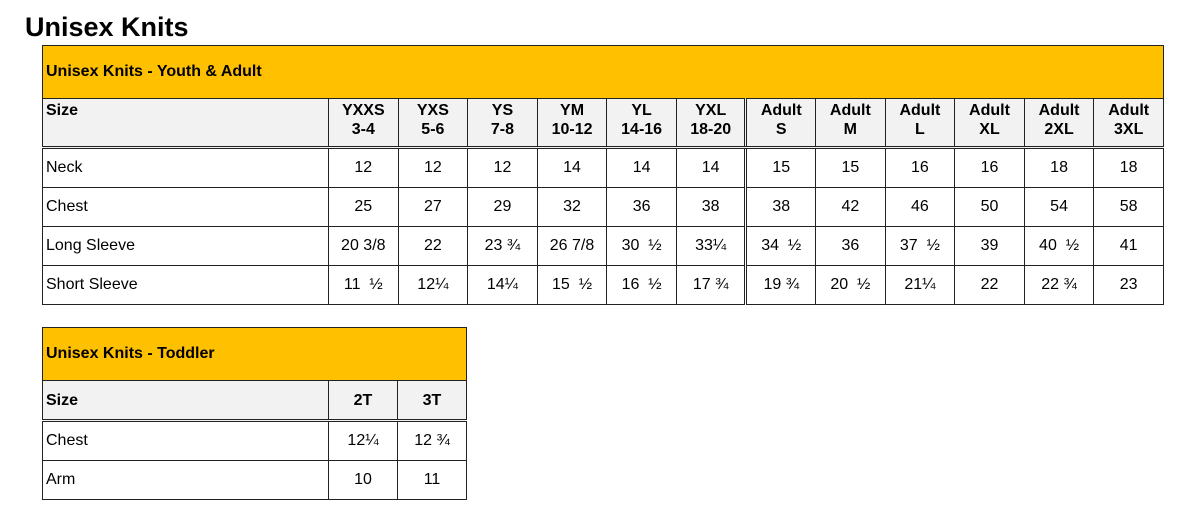 The image size is (1200, 530). I want to click on size-header-line: 2XL, so click(1059, 129).